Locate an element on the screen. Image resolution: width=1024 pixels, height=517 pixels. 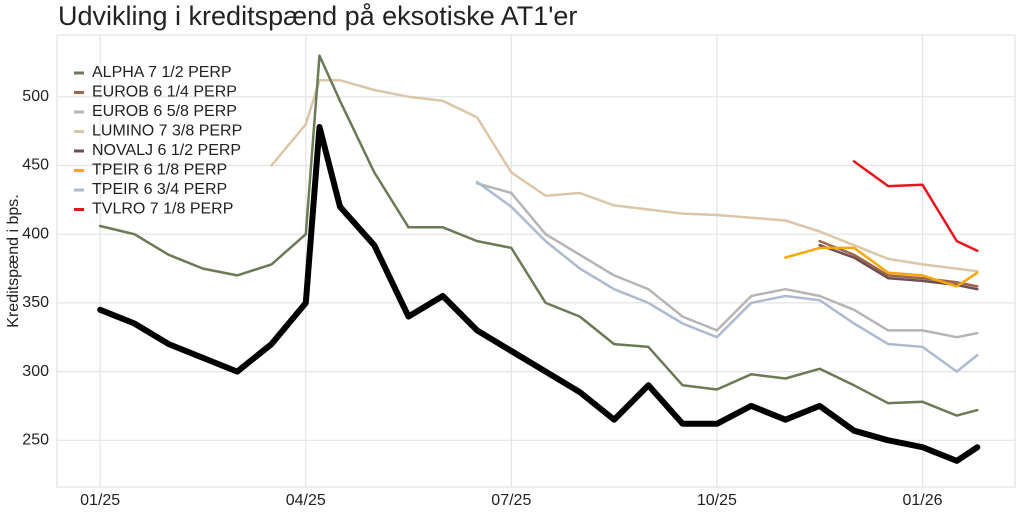
x-tick-label: 01/26 is located at coordinates (922, 500).